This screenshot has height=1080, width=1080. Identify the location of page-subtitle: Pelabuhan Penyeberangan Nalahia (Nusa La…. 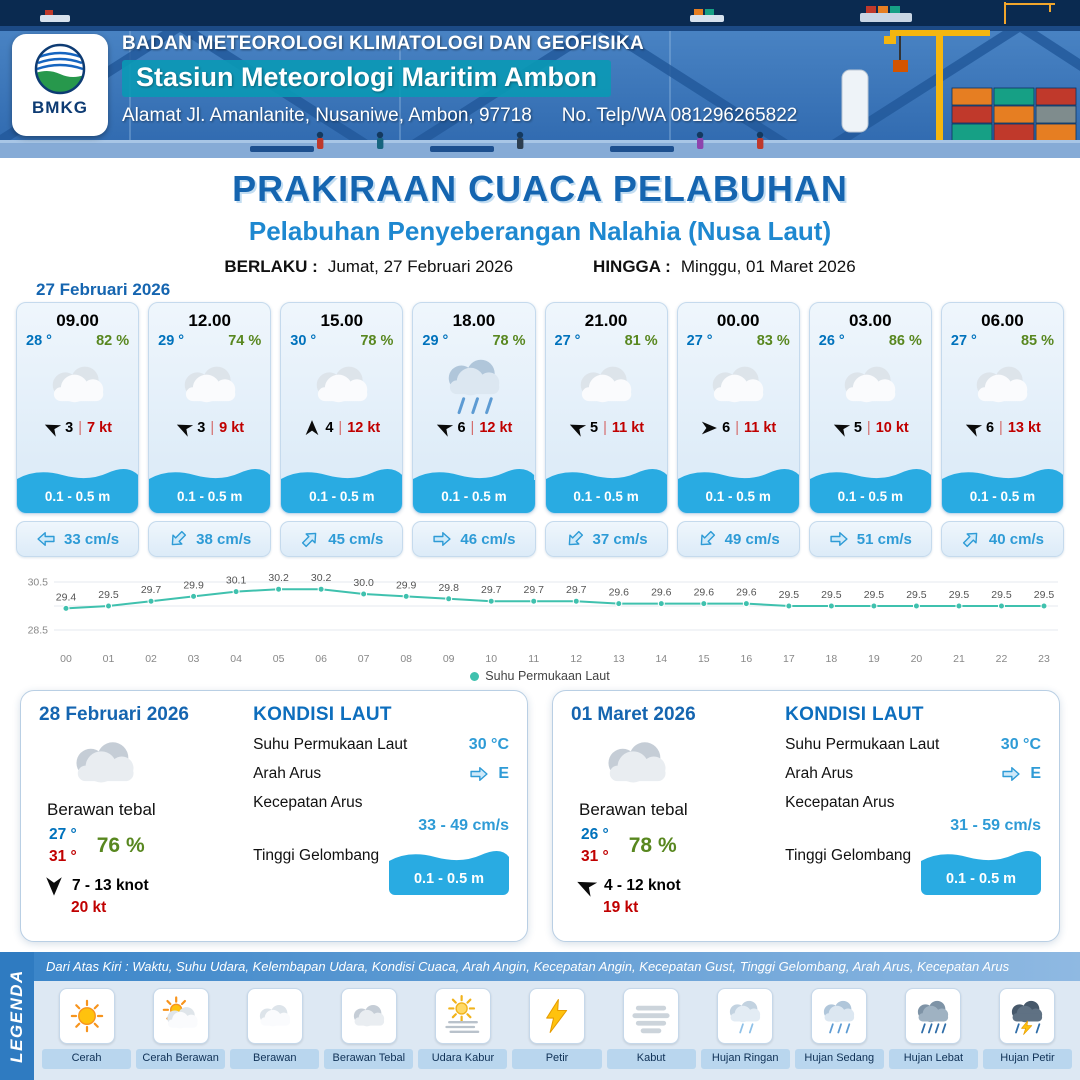
(540, 231).